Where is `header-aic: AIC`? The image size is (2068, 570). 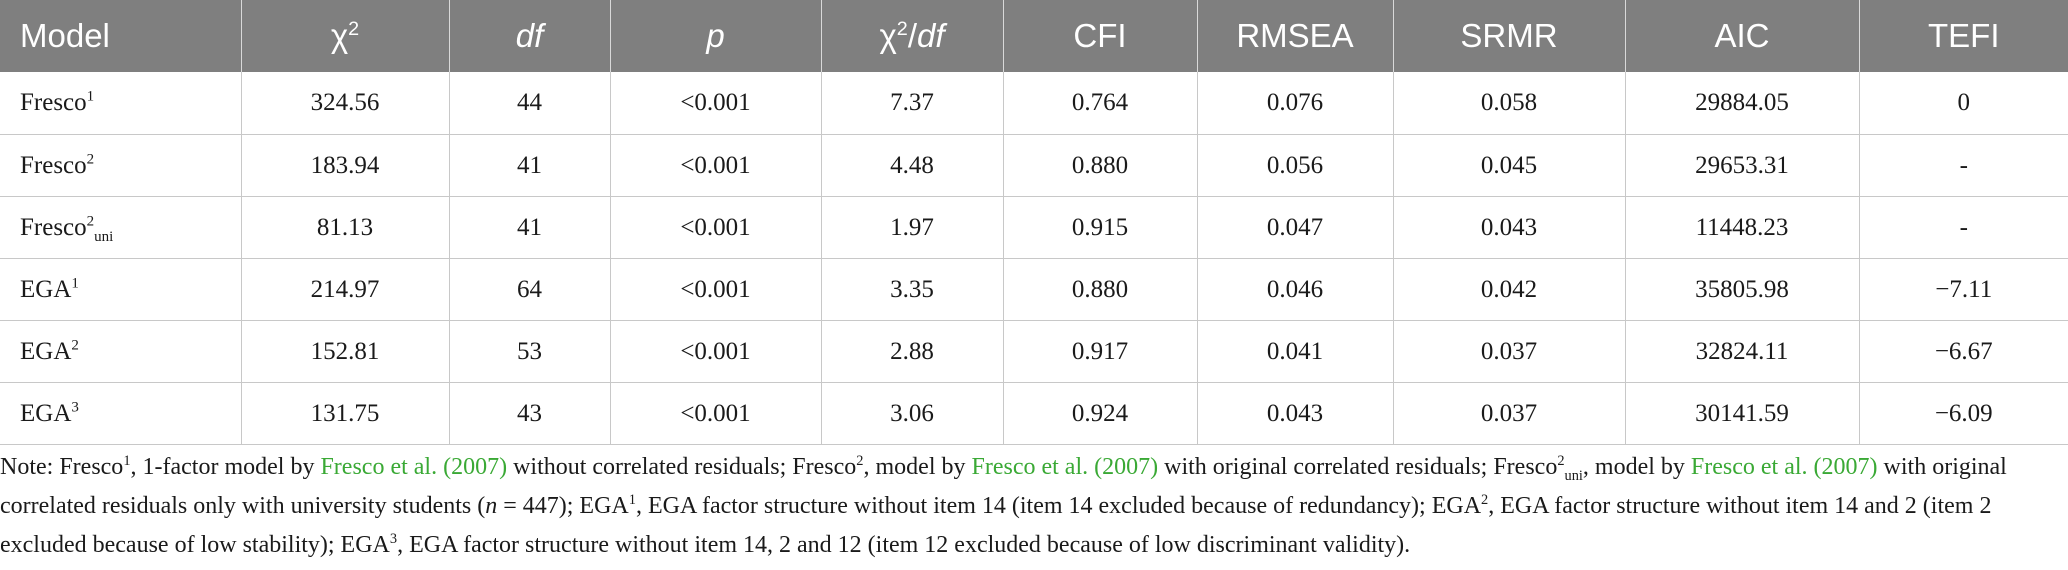 header-aic: AIC is located at coordinates (1742, 36).